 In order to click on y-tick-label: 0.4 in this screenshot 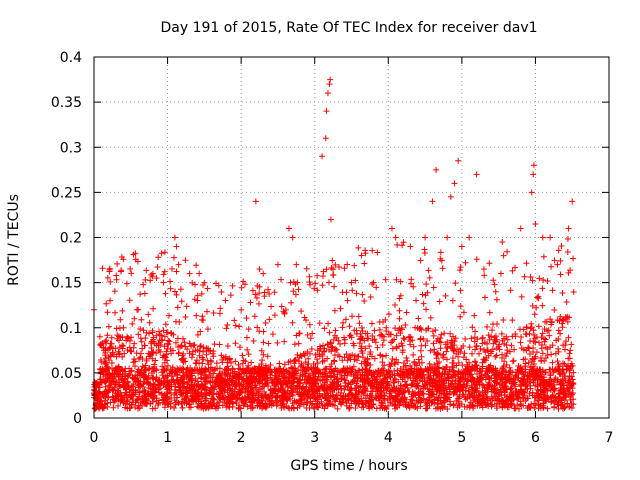, I will do `click(71, 58)`.